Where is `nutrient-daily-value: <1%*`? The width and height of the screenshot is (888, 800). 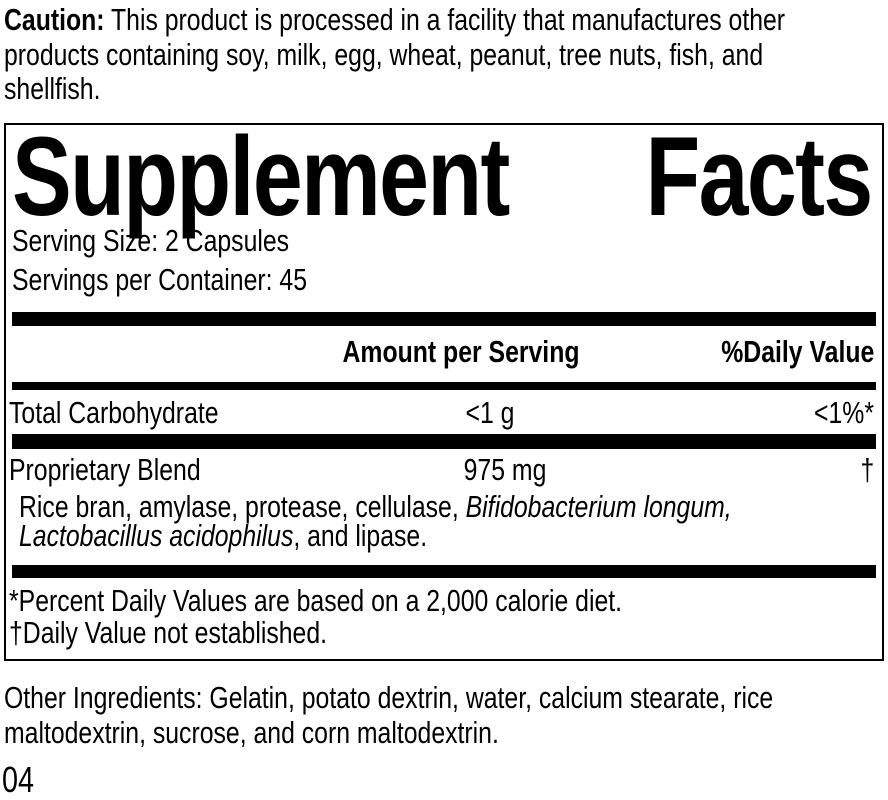
nutrient-daily-value: <1%* is located at coordinates (844, 412).